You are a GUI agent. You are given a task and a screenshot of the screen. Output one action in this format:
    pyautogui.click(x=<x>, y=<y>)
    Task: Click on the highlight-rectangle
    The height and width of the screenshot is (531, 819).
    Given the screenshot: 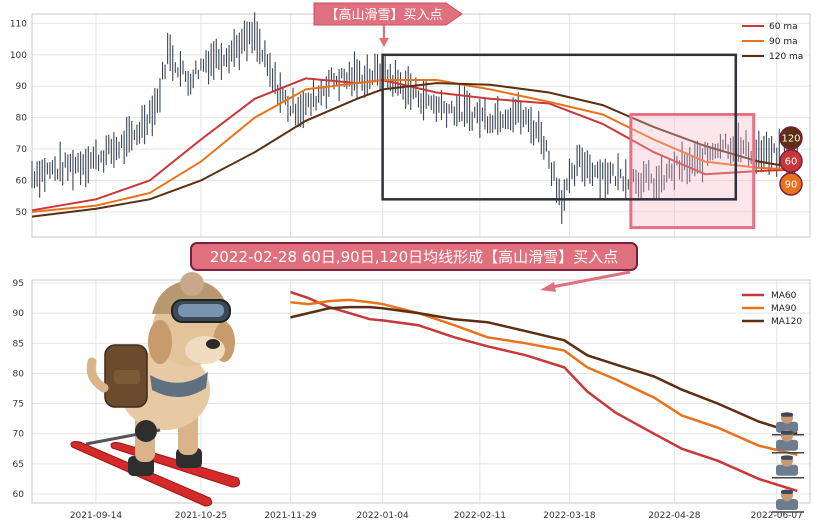 What is the action you would take?
    pyautogui.click(x=692, y=171)
    